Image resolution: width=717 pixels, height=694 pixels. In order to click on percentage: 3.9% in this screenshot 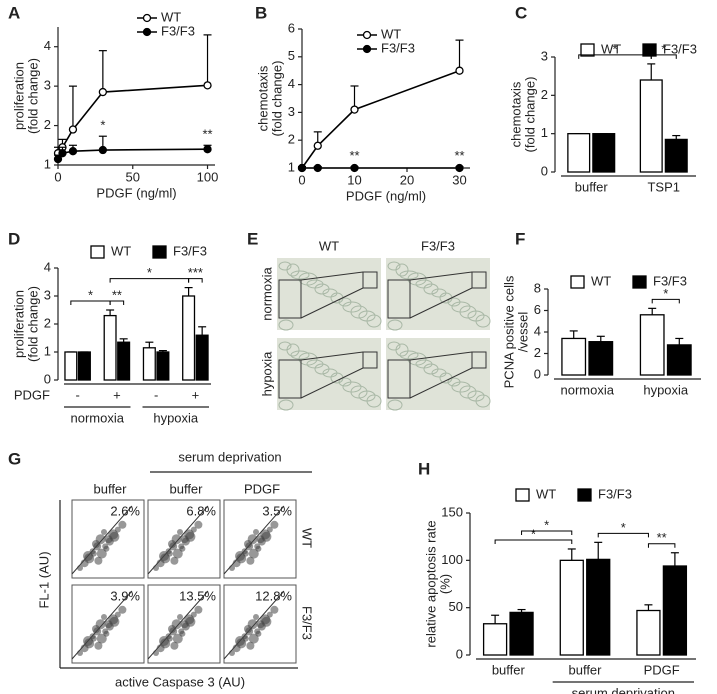, I will do `click(125, 595)`.